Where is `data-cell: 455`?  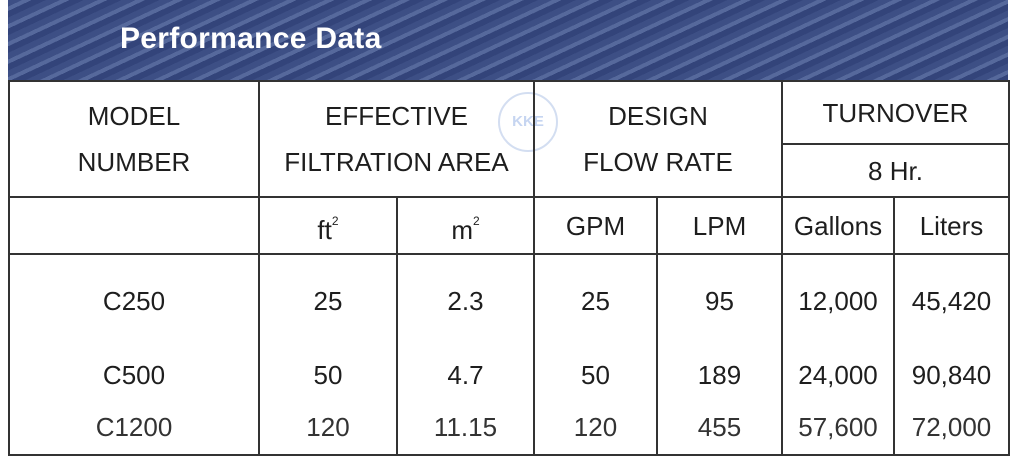 data-cell: 455 is located at coordinates (719, 429).